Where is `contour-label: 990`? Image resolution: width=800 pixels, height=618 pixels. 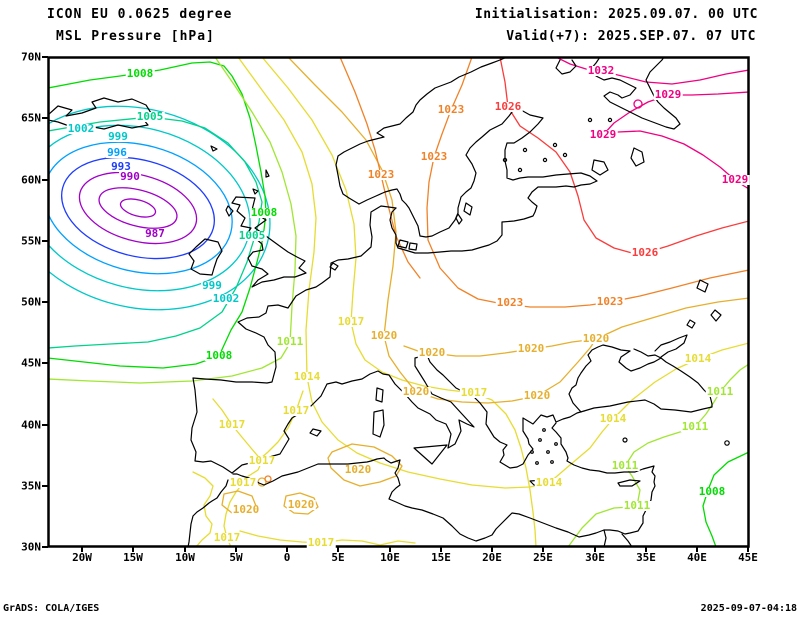 contour-label: 990 is located at coordinates (130, 176).